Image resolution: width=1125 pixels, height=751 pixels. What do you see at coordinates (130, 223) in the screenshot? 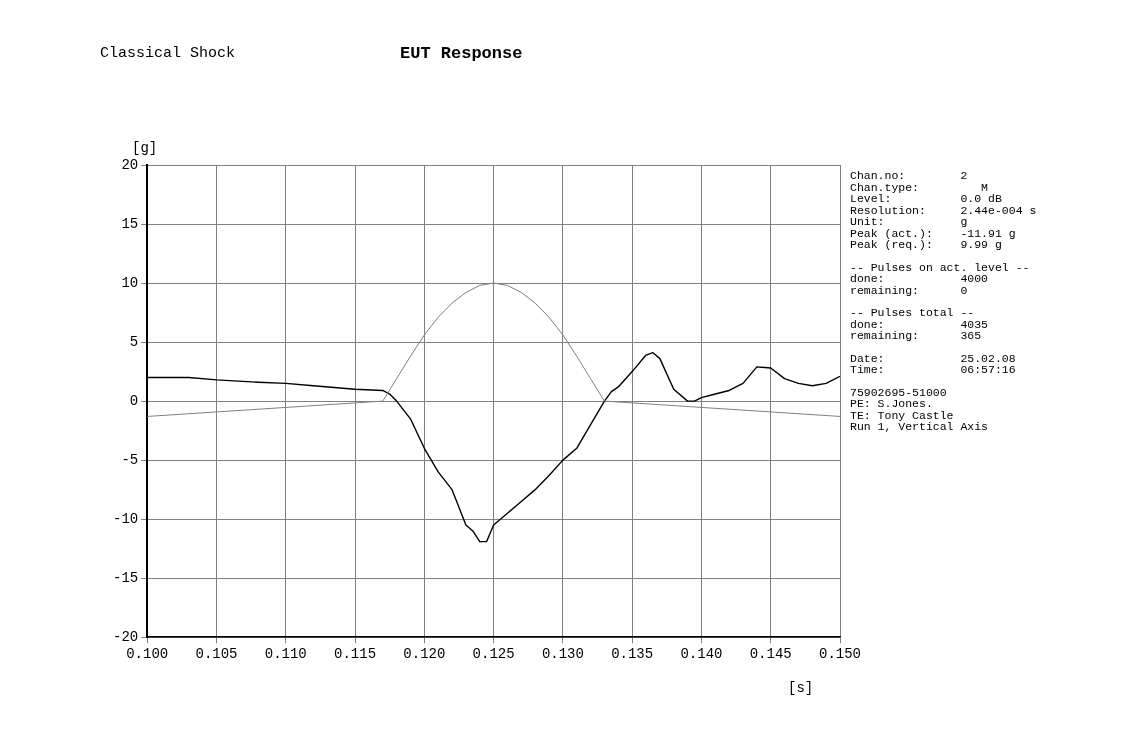
I see `y-tick-label: 15` at bounding box center [130, 223].